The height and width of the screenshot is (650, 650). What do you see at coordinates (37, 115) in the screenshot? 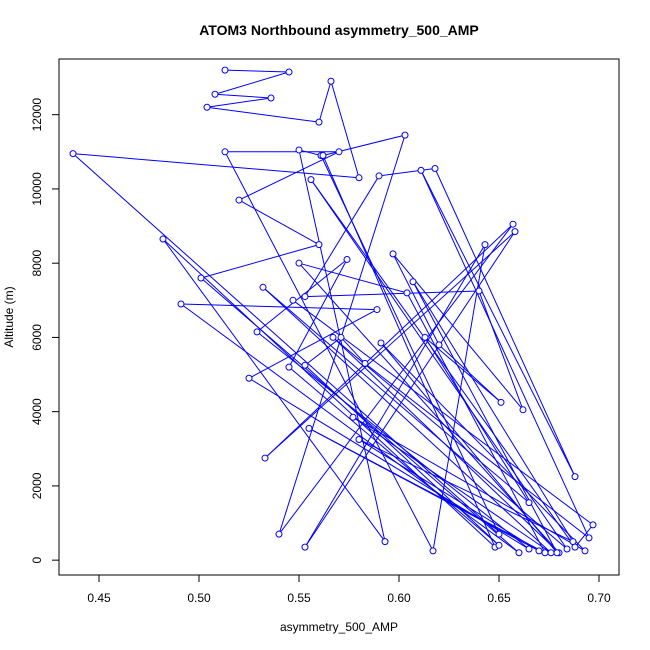
I see `y-tick-label: 12000` at bounding box center [37, 115].